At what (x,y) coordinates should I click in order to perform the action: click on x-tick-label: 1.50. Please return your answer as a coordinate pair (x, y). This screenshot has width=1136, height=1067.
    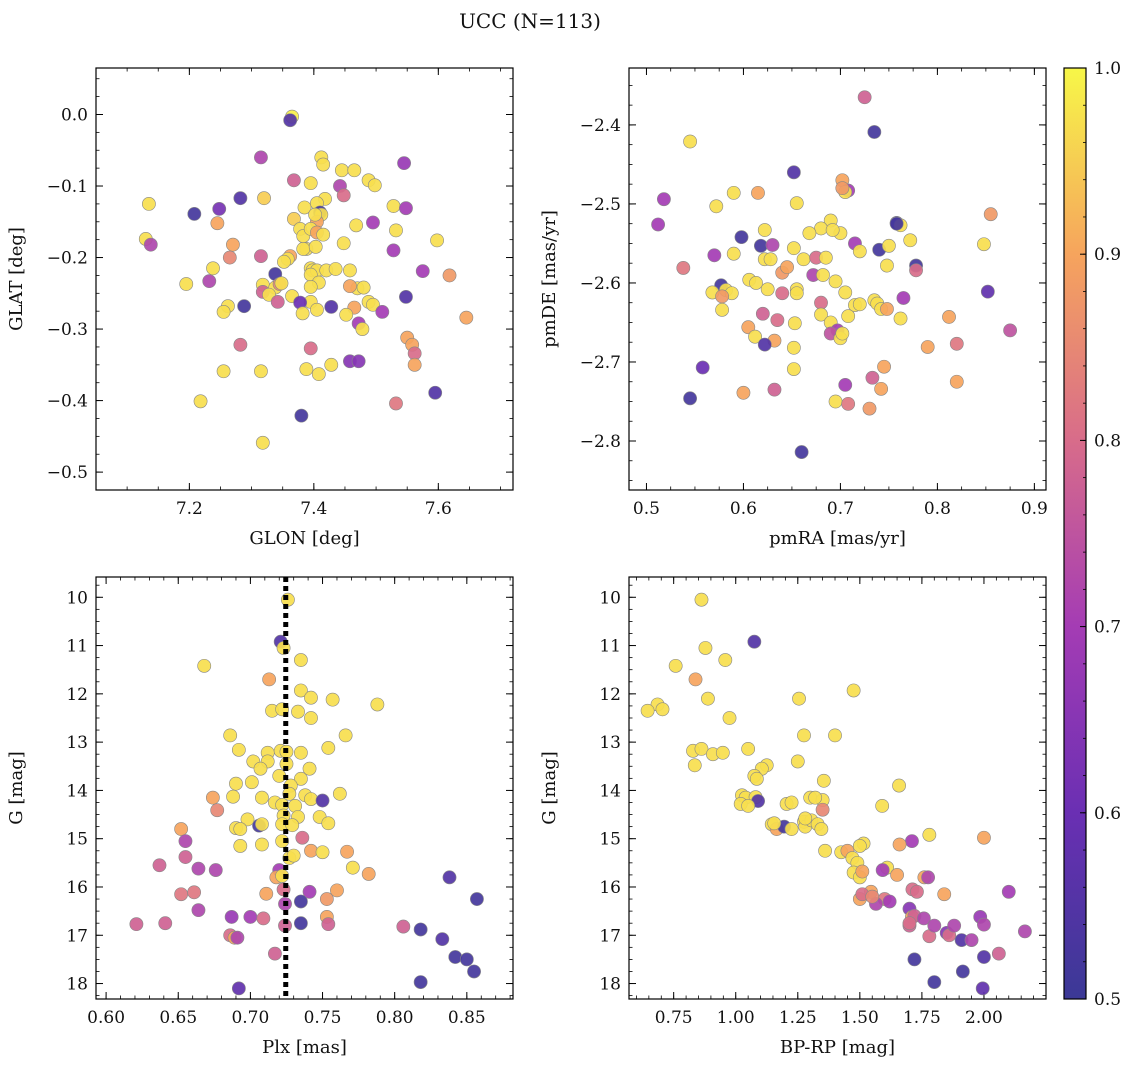
    Looking at the image, I should click on (860, 1018).